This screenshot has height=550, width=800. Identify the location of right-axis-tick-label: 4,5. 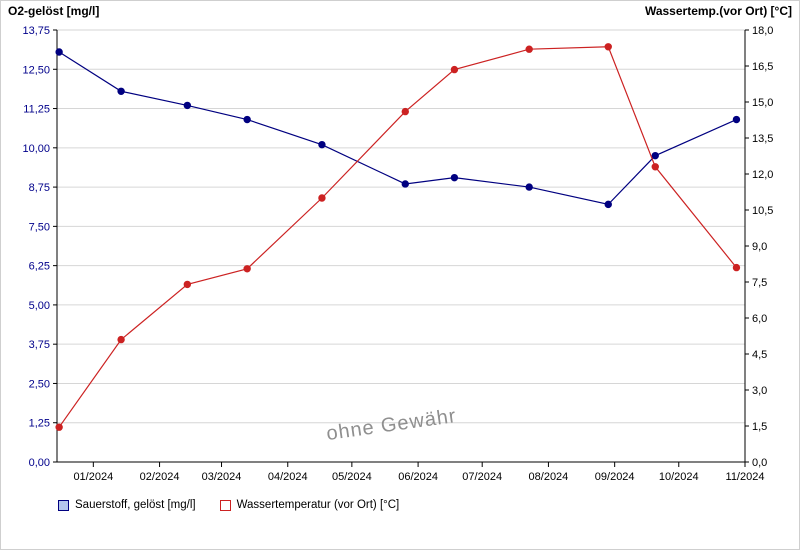
(759, 355).